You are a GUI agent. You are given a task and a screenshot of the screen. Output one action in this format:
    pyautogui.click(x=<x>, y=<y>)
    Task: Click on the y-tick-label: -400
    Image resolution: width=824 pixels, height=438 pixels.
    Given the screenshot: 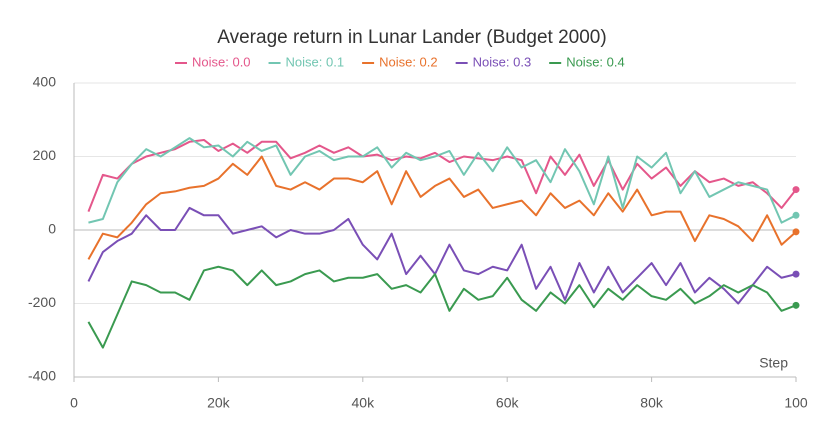 What is the action you would take?
    pyautogui.click(x=42, y=376)
    